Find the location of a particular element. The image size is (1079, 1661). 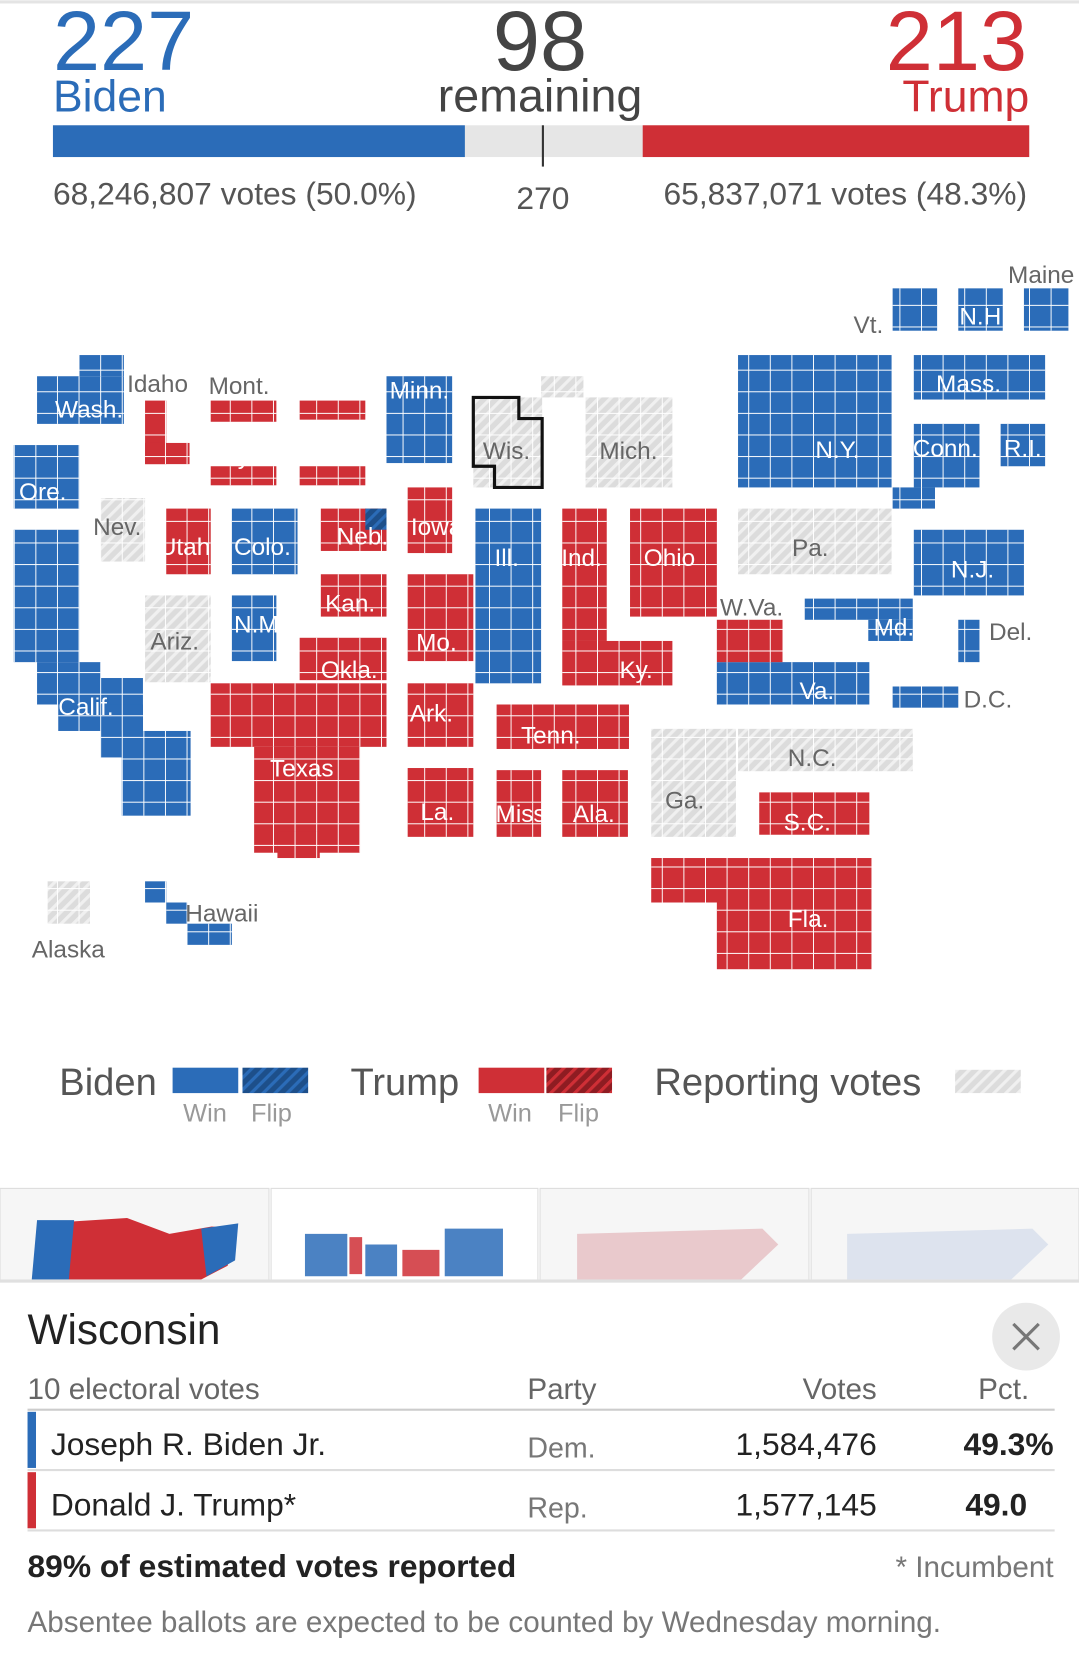

state: Fla. is located at coordinates (761, 914).